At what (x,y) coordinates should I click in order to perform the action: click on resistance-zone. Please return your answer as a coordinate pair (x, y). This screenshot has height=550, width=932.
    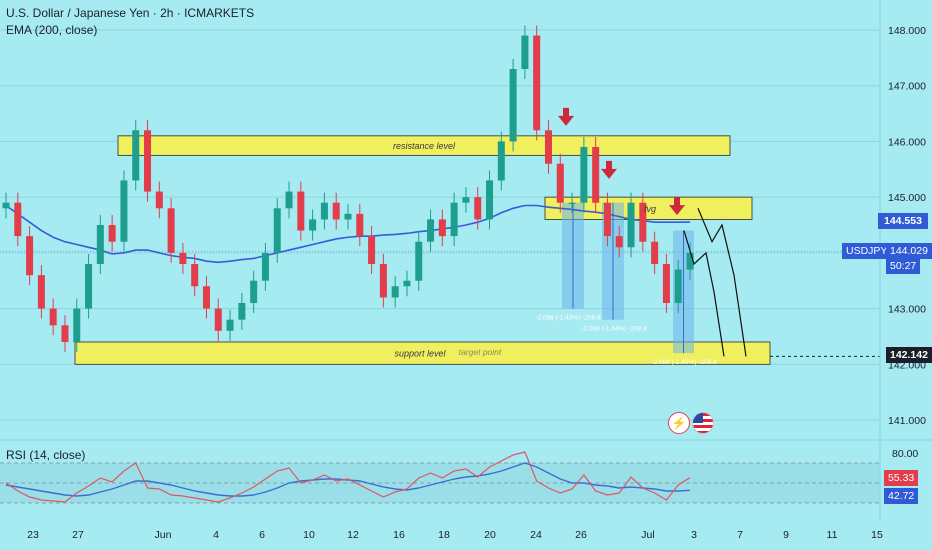
    Looking at the image, I should click on (424, 145).